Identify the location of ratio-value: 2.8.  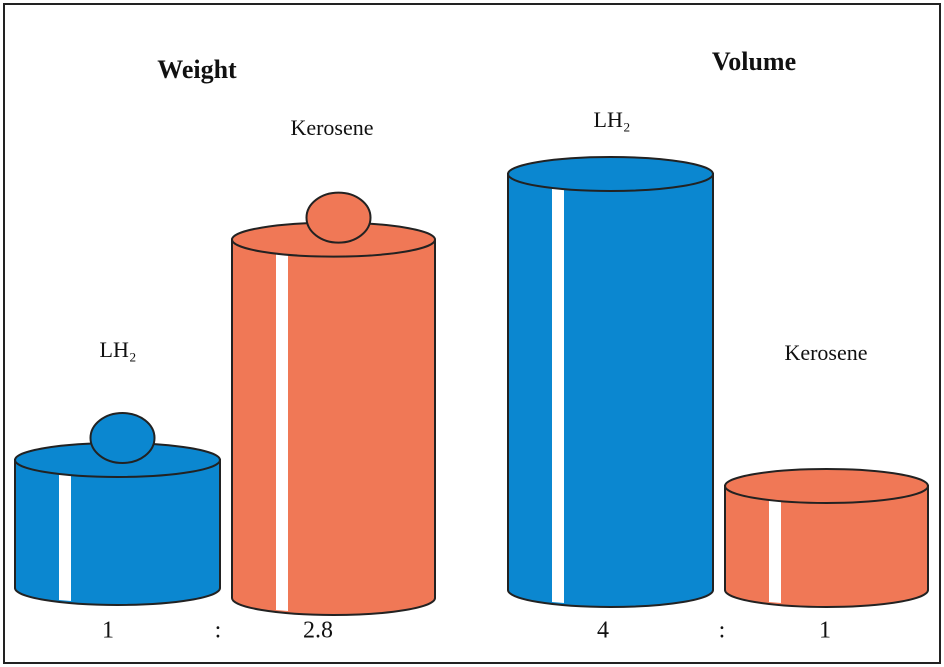
(318, 631).